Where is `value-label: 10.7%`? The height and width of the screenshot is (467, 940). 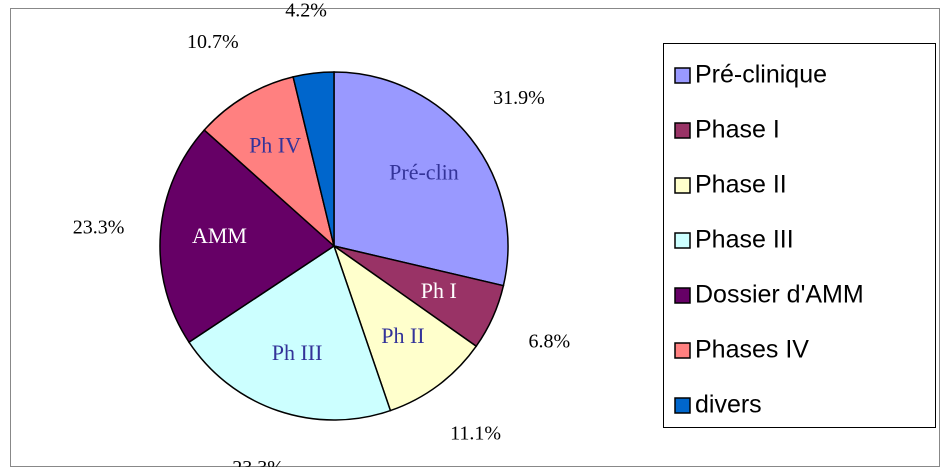
value-label: 10.7% is located at coordinates (213, 42).